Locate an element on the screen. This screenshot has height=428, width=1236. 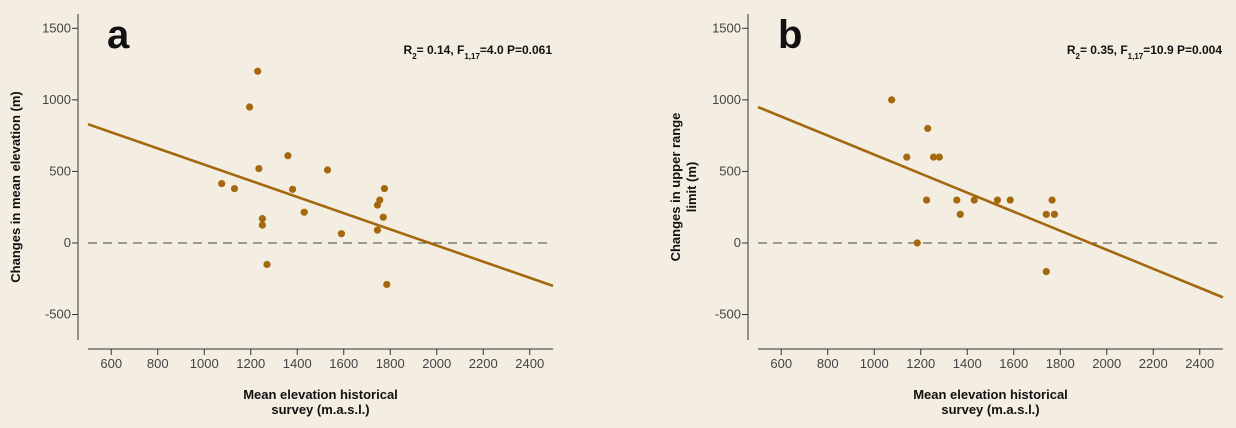
y-axis-title: Changes in mean elevation (m) is located at coordinates (15, 186).